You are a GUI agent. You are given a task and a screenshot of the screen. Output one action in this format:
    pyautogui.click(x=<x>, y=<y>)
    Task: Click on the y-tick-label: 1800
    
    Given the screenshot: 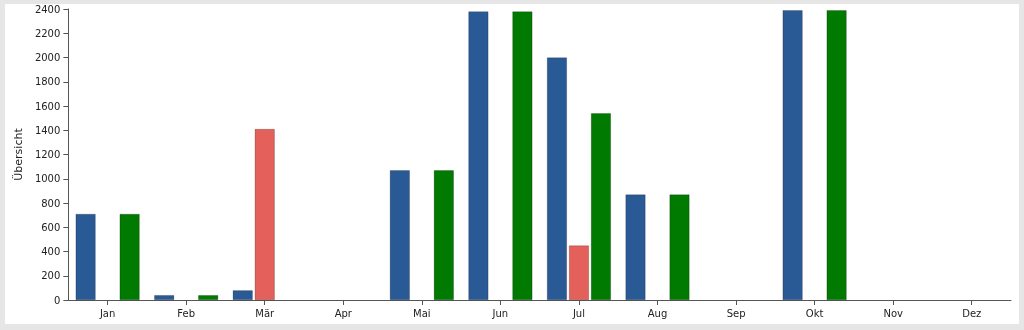 What is the action you would take?
    pyautogui.click(x=47, y=82)
    